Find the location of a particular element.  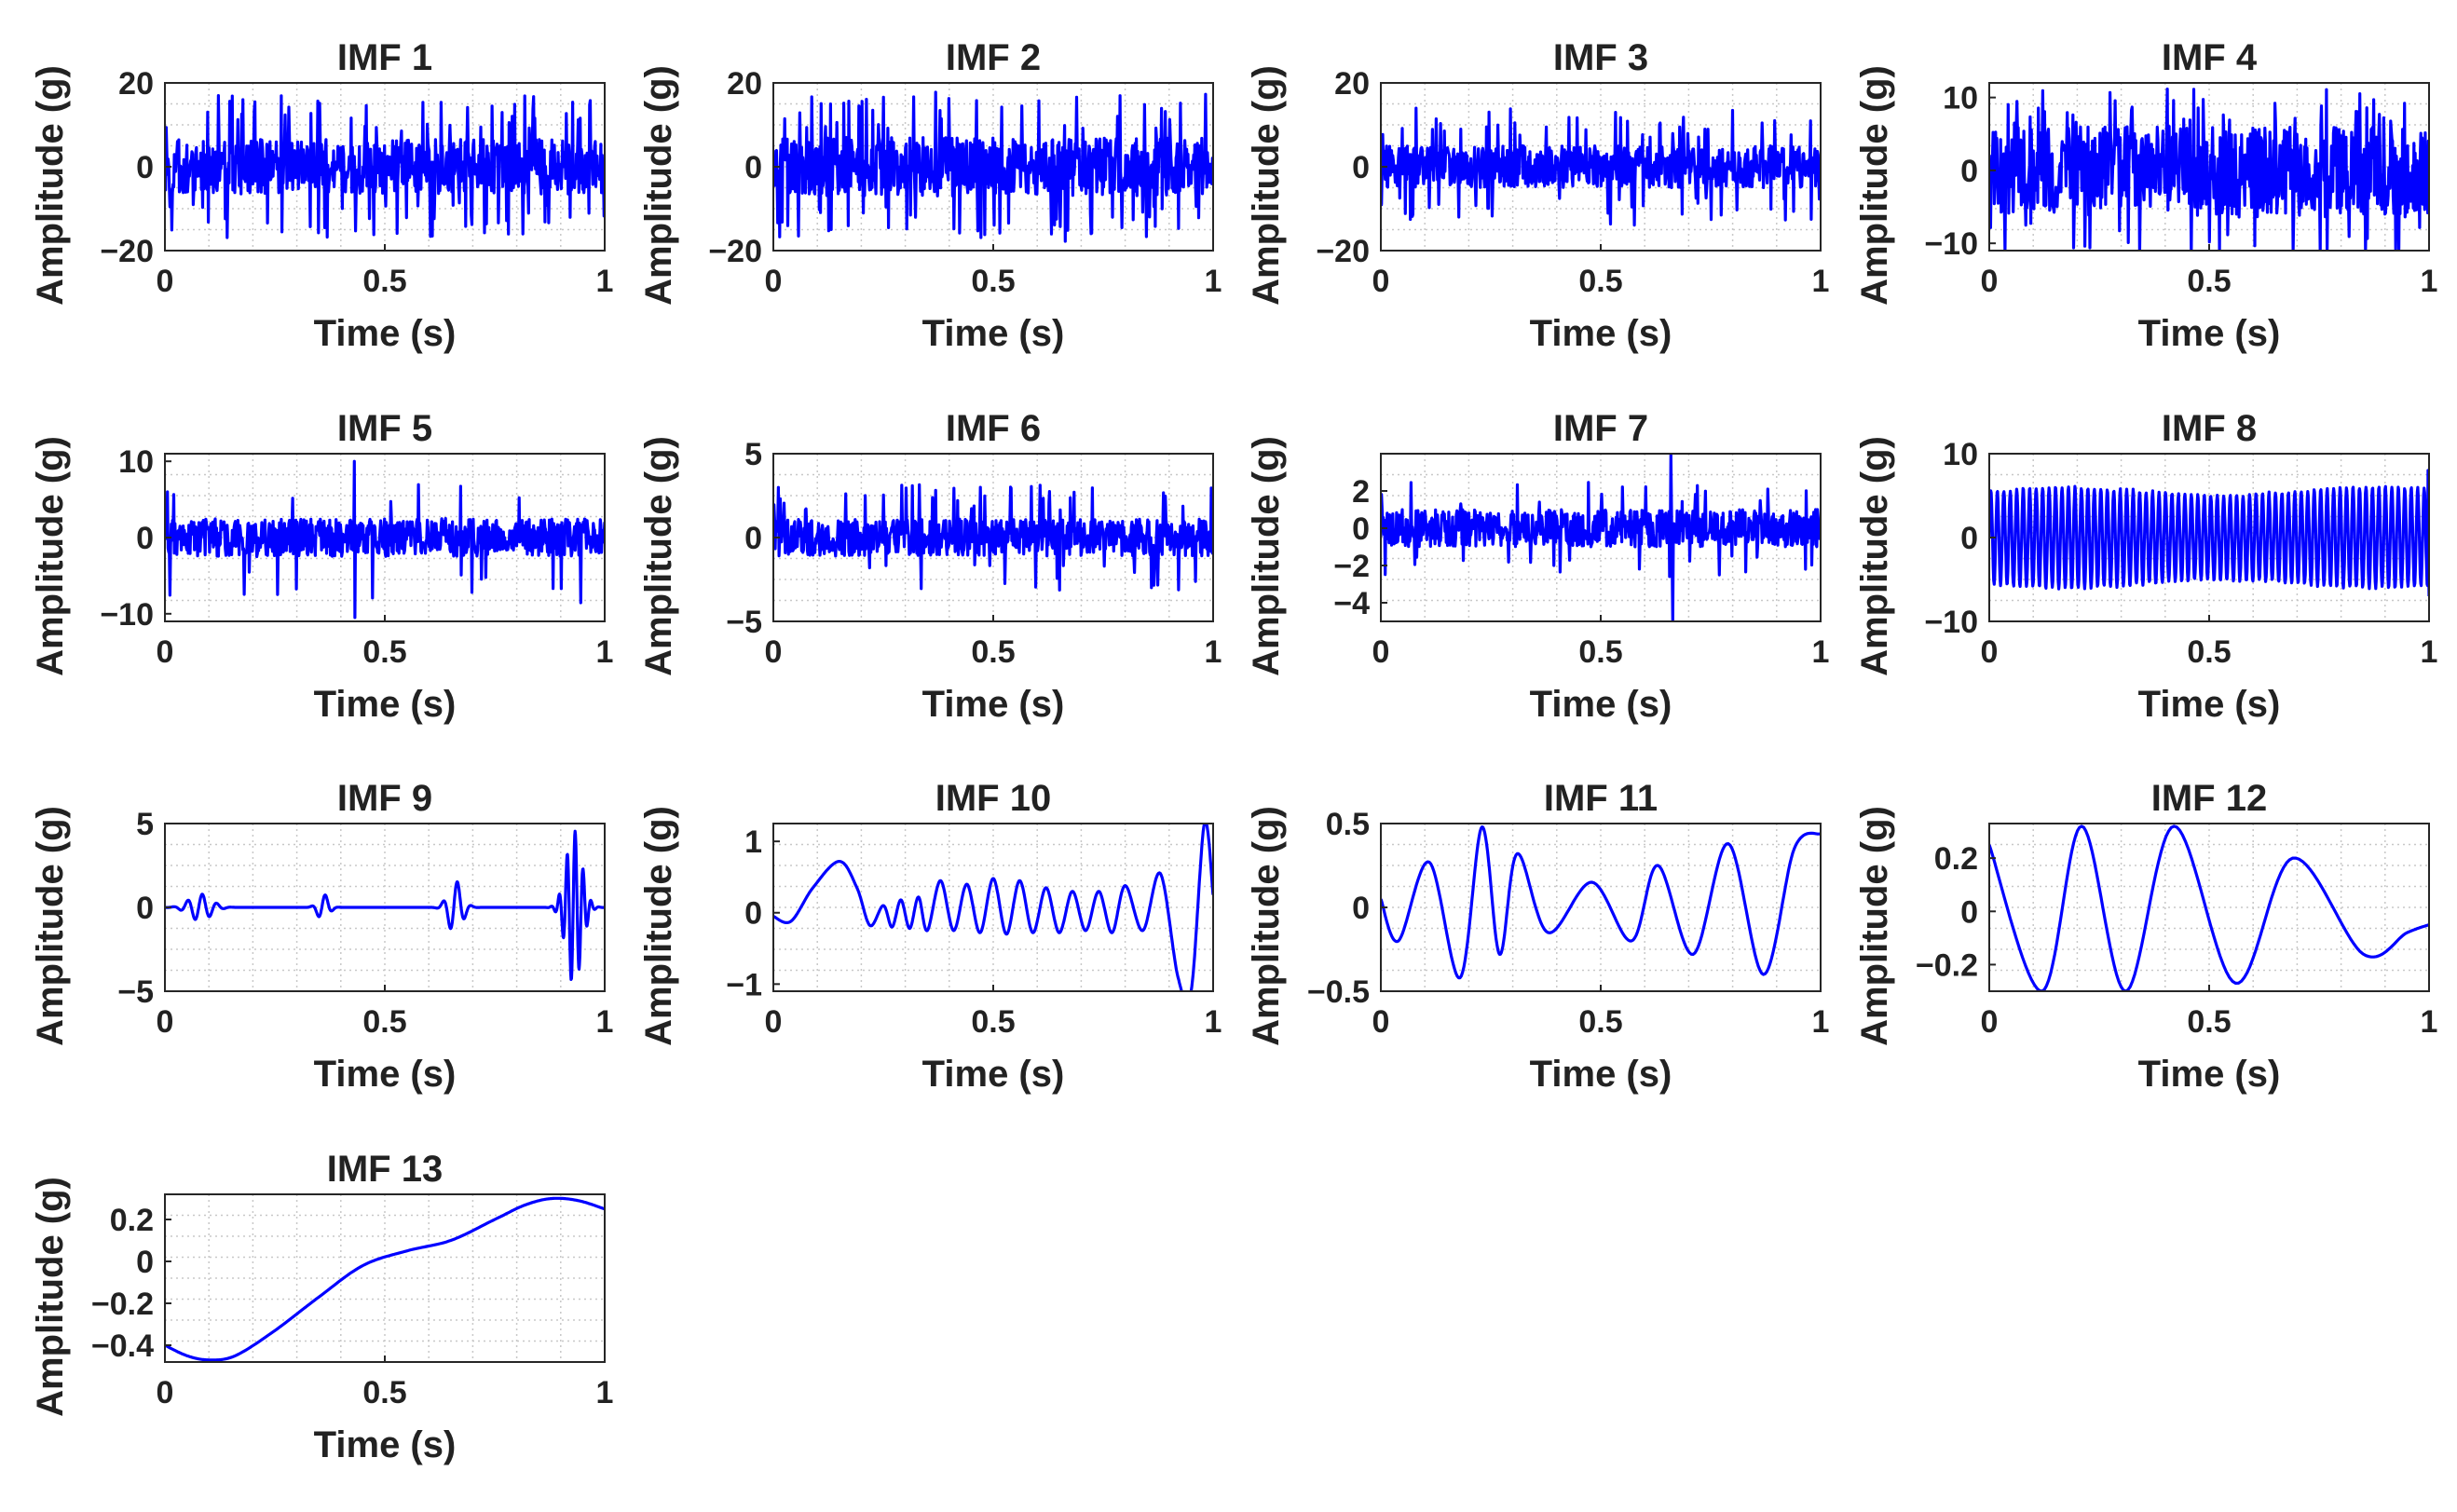

panel-title: IMF 10 is located at coordinates (993, 798).